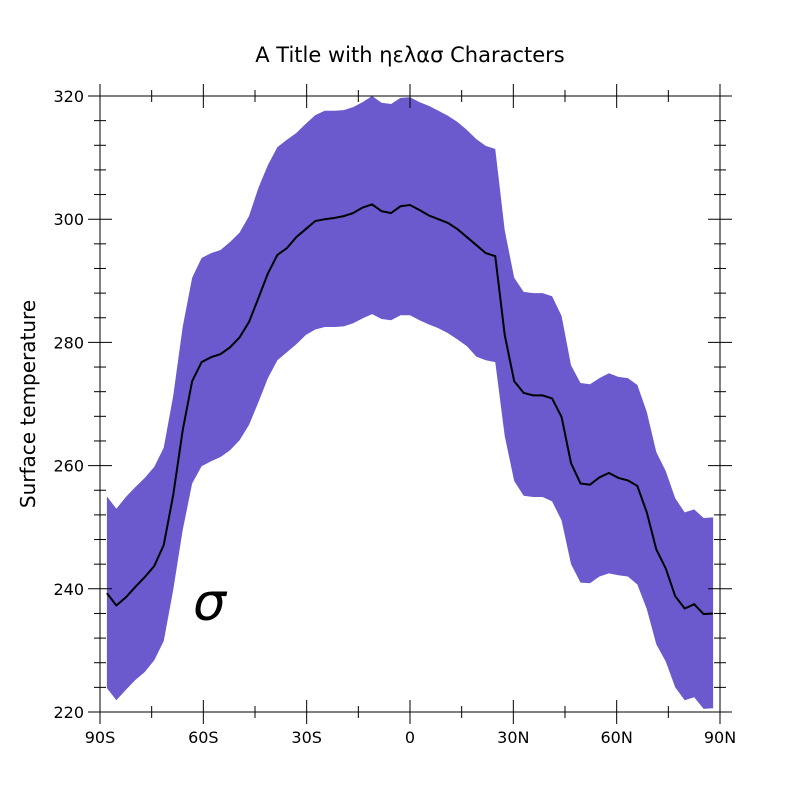  Describe the element at coordinates (68, 712) in the screenshot. I see `y-tick-label: 220` at that location.